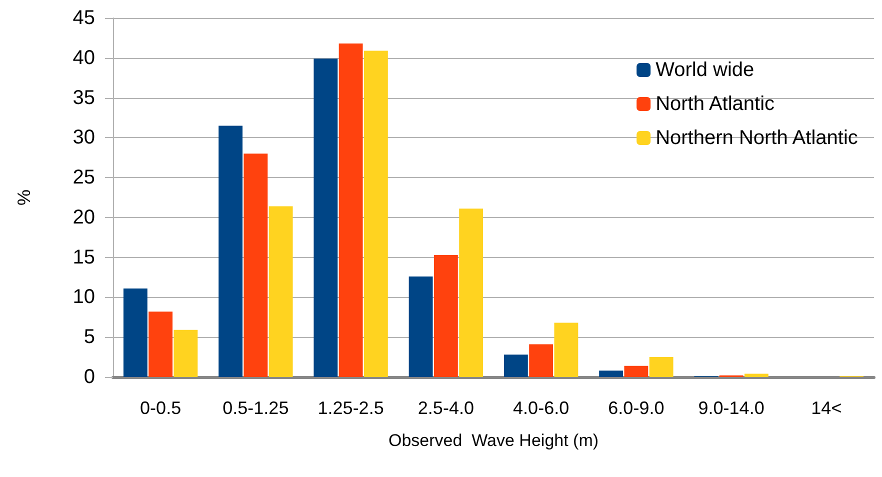 This screenshot has width=882, height=477. What do you see at coordinates (705, 70) in the screenshot?
I see `legend-label: World wide` at bounding box center [705, 70].